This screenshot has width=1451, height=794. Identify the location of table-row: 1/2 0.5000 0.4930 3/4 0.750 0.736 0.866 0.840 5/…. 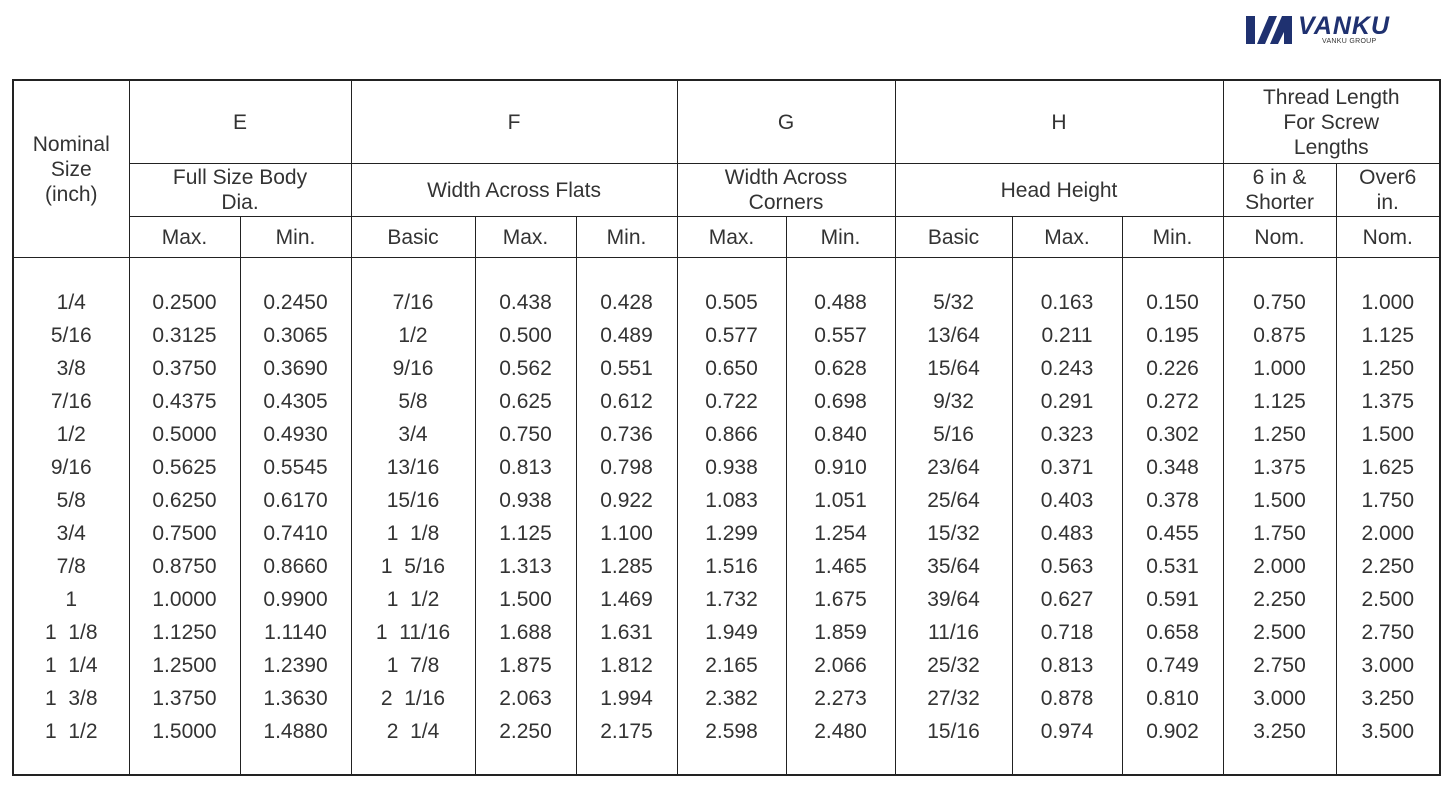
(726, 434).